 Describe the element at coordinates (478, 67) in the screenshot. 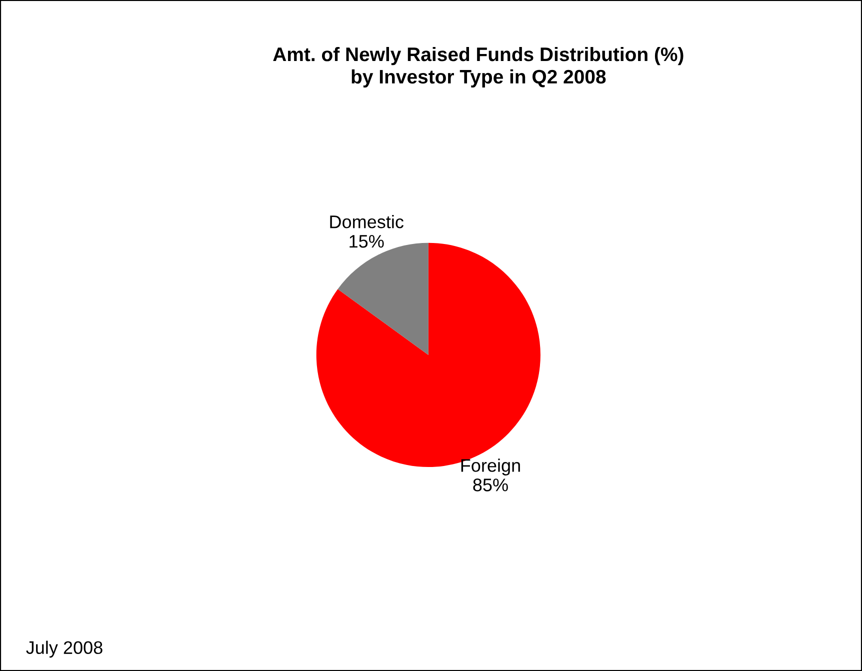

I see `chart-title: Amt. of Newly Raised Funds Distribution (%) by Investor Type in Q2 2008` at that location.